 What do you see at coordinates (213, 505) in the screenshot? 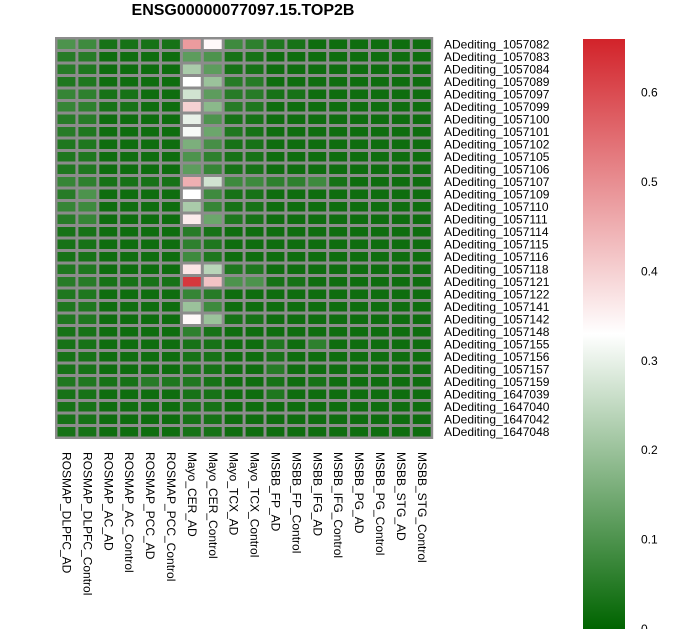
I see `column-label: Mayo_CER_Control` at bounding box center [213, 505].